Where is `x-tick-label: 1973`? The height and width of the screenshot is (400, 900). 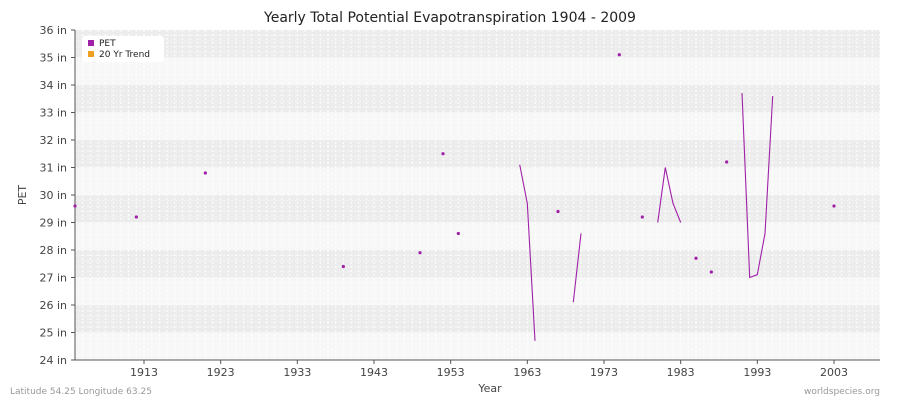
x-tick-label: 1973 is located at coordinates (604, 372).